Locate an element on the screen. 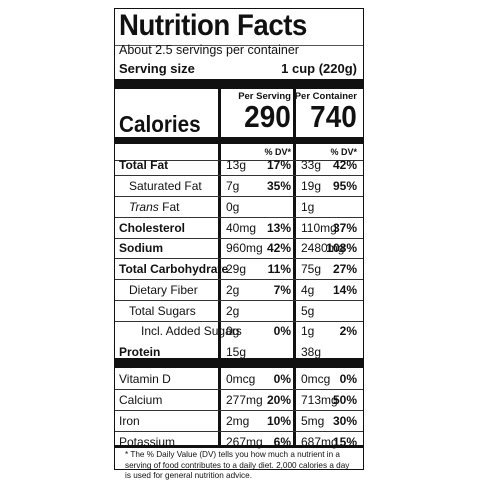  nutrient-label: Total Carbohydrate is located at coordinates (174, 269).